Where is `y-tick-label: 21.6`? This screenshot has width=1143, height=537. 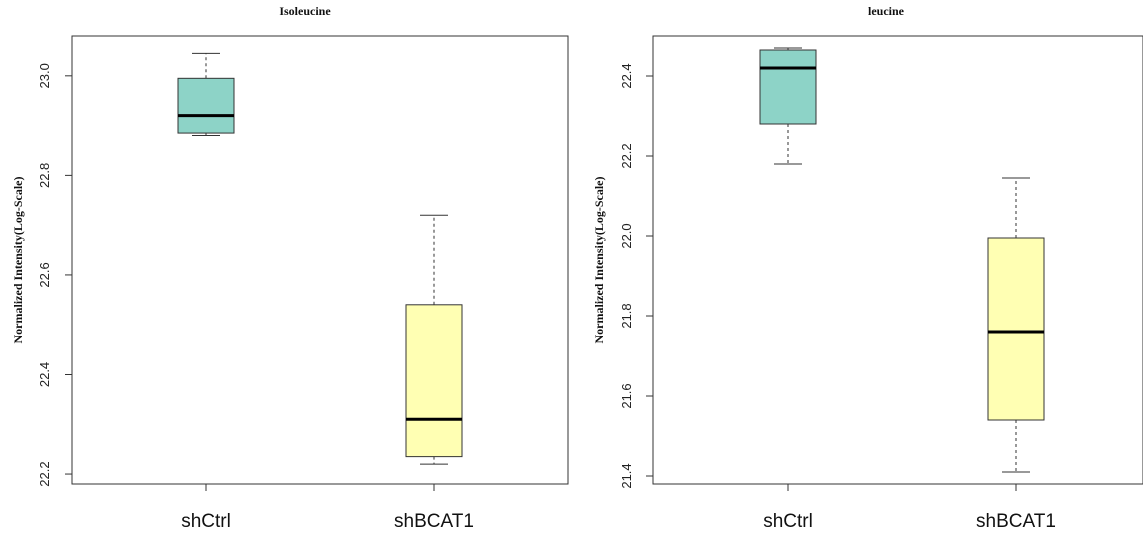
y-tick-label: 21.6 is located at coordinates (626, 395).